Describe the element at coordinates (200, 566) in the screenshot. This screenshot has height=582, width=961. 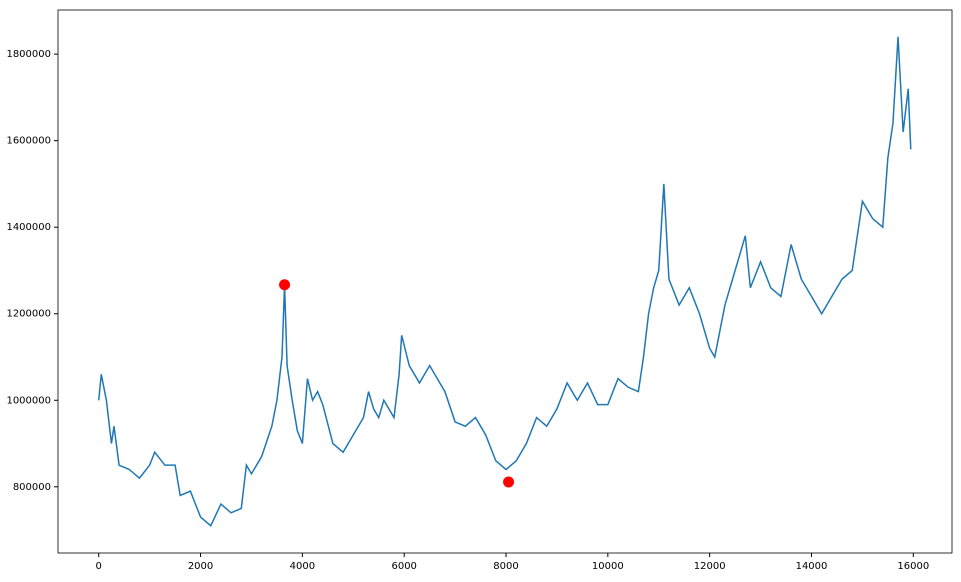
I see `x-tick-label: 2000` at that location.